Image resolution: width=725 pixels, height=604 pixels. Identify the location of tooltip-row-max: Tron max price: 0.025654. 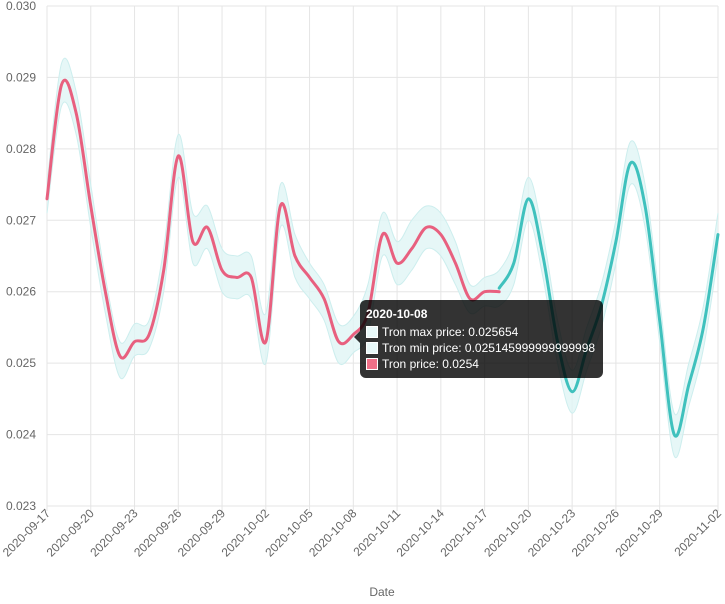
(480, 332).